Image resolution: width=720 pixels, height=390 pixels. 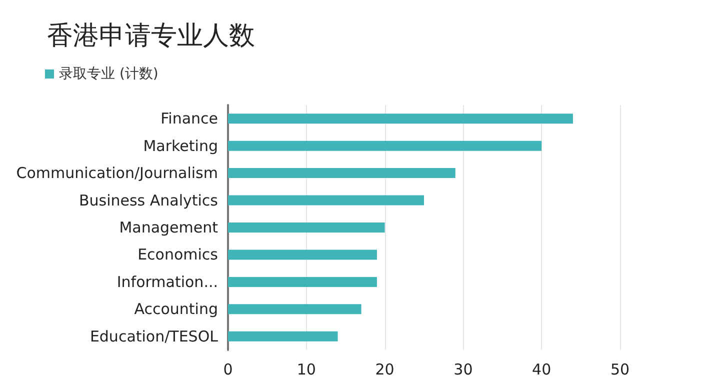 I want to click on y-tick-label: Business Analytics, so click(x=148, y=200).